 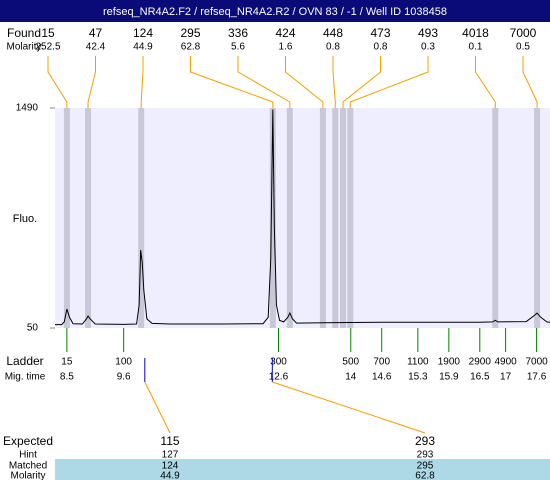 What do you see at coordinates (381, 362) in the screenshot?
I see `ladder-size: 700` at bounding box center [381, 362].